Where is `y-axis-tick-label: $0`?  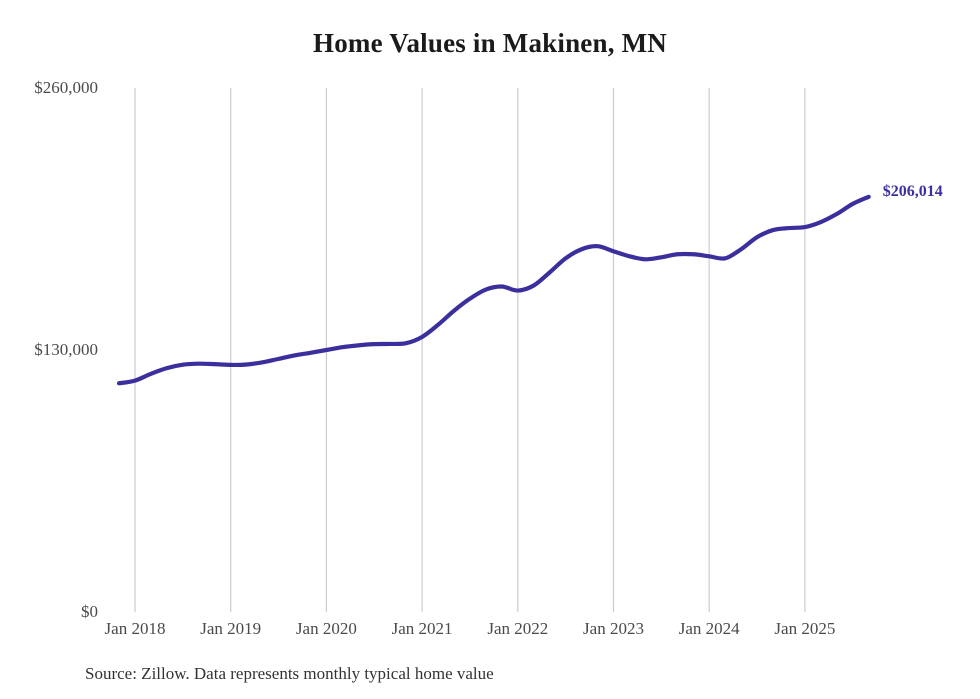
y-axis-tick-label: $0 is located at coordinates (89, 611).